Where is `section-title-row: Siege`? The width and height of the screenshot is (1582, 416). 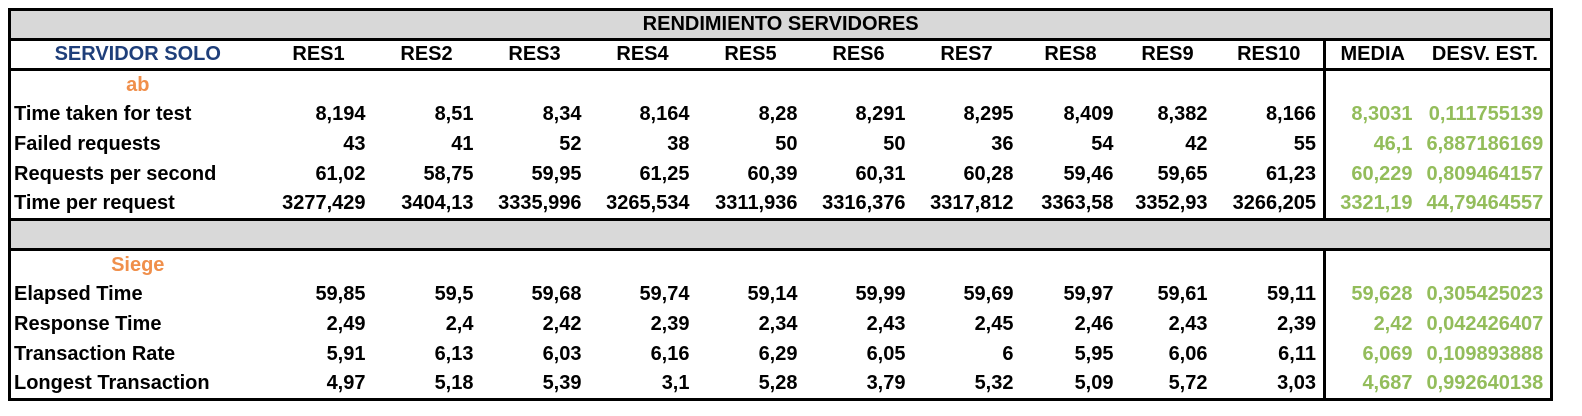
section-title-row: Siege is located at coordinates (781, 264).